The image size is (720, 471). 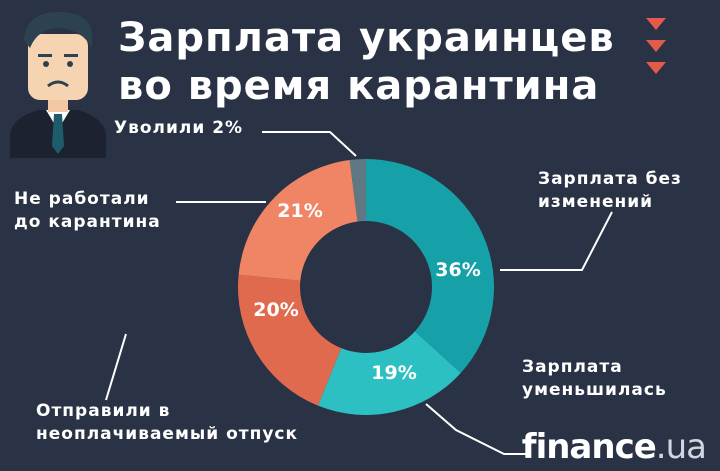 I want to click on title-line-2: во время карантина, so click(x=359, y=86).